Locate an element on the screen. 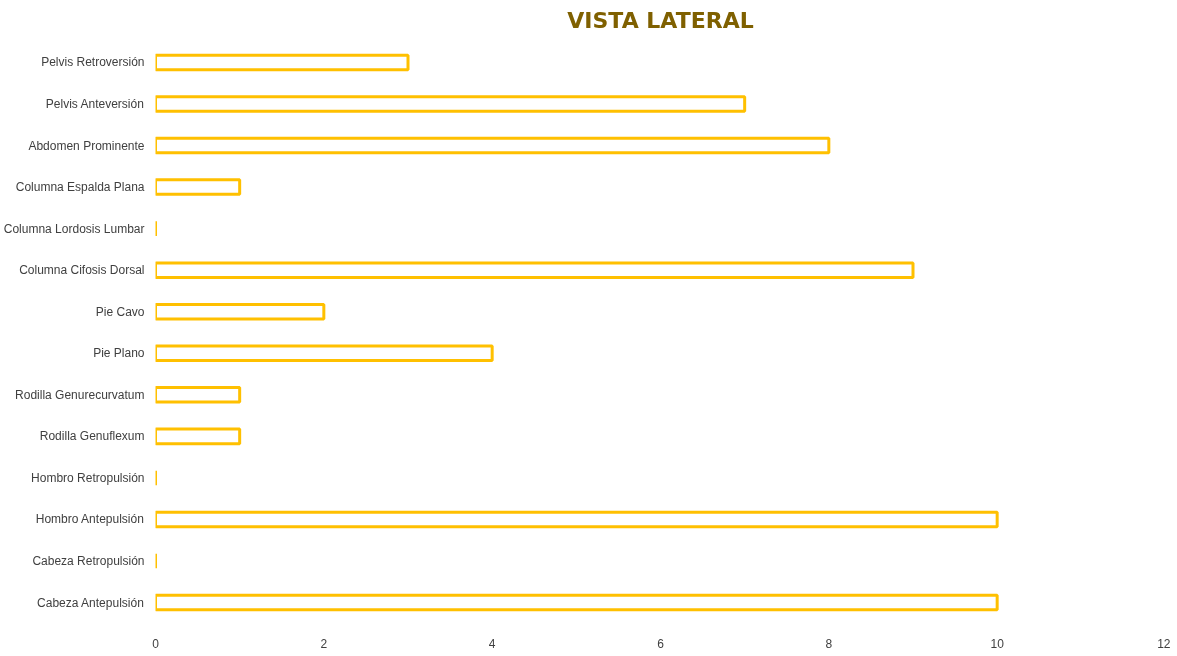 The image size is (1177, 656). y-tick-label: Pie Cavo is located at coordinates (120, 311).